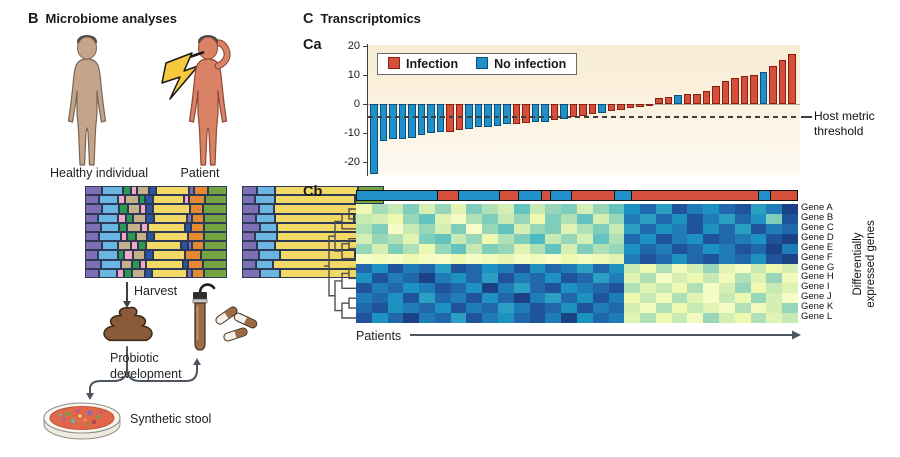 The width and height of the screenshot is (900, 458). I want to click on panel-b-letter: B, so click(33, 19).